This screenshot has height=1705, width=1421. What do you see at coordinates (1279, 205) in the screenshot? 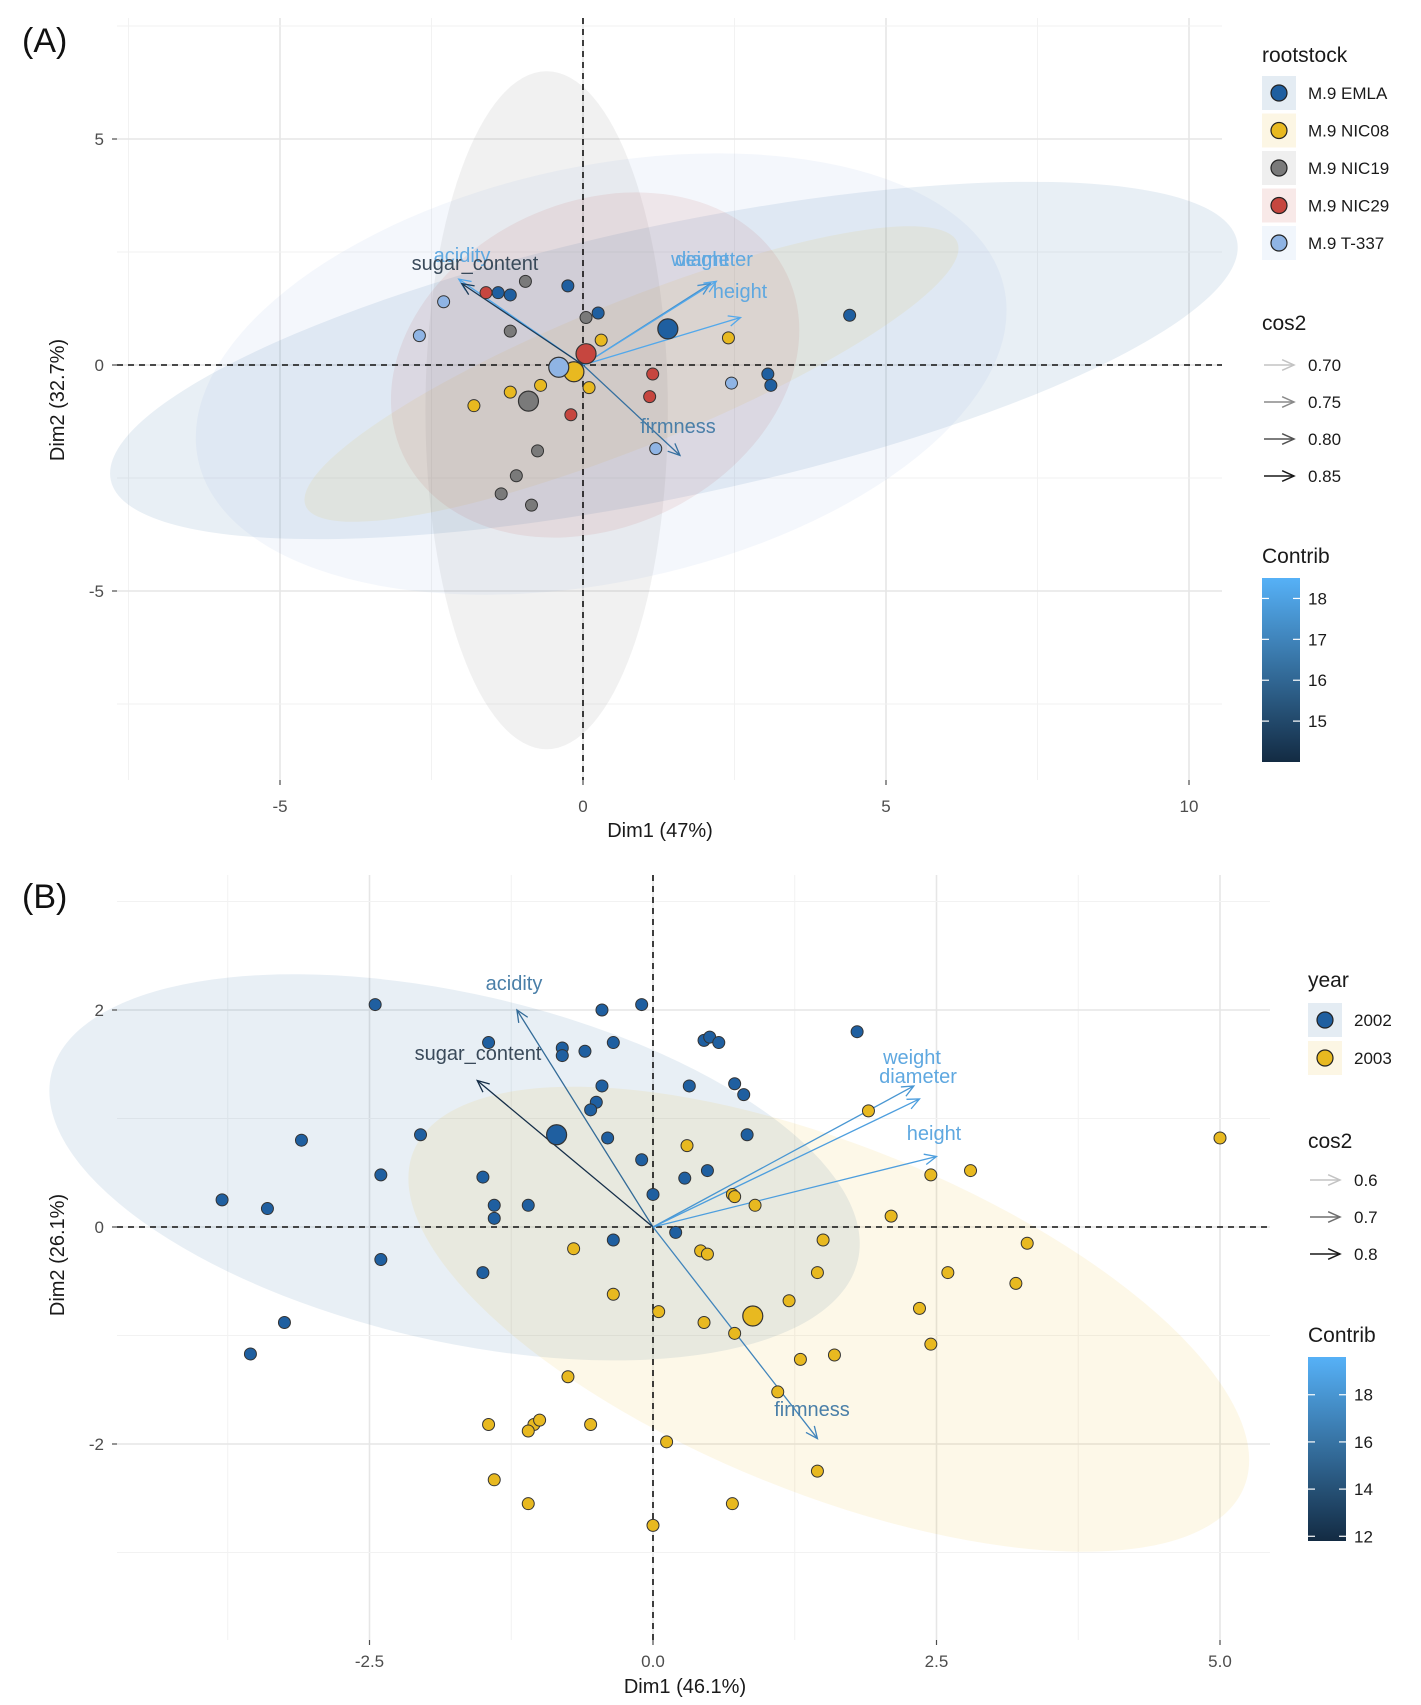
I see `panel-a-legend-key` at bounding box center [1279, 205].